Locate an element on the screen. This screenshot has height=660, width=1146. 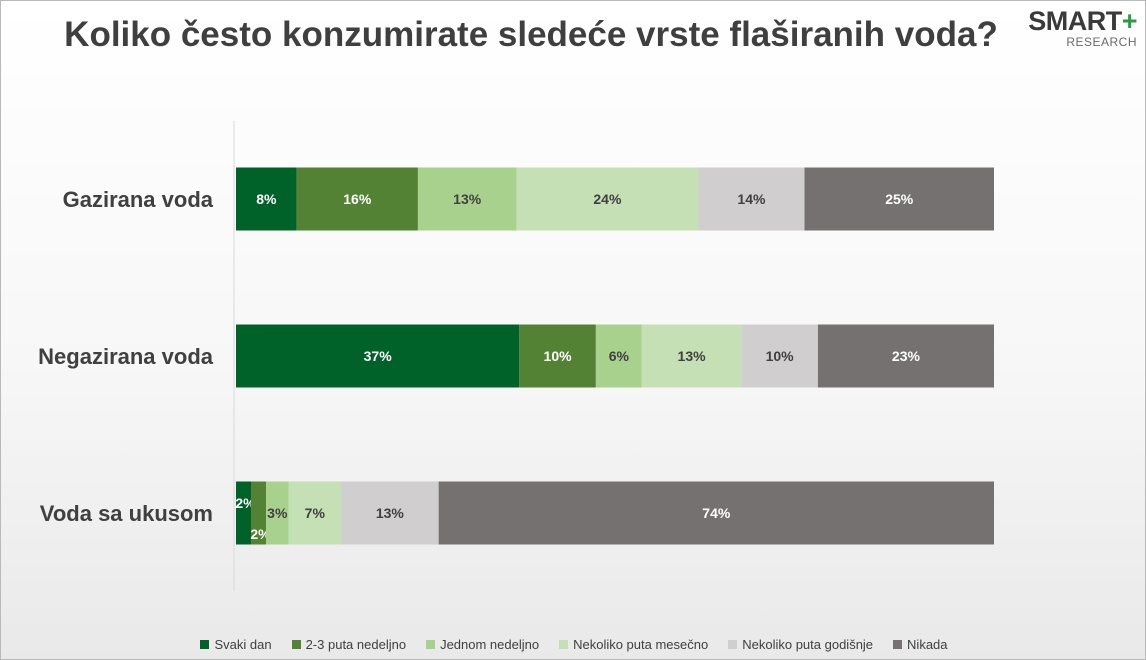
data-label: 37% is located at coordinates (378, 356).